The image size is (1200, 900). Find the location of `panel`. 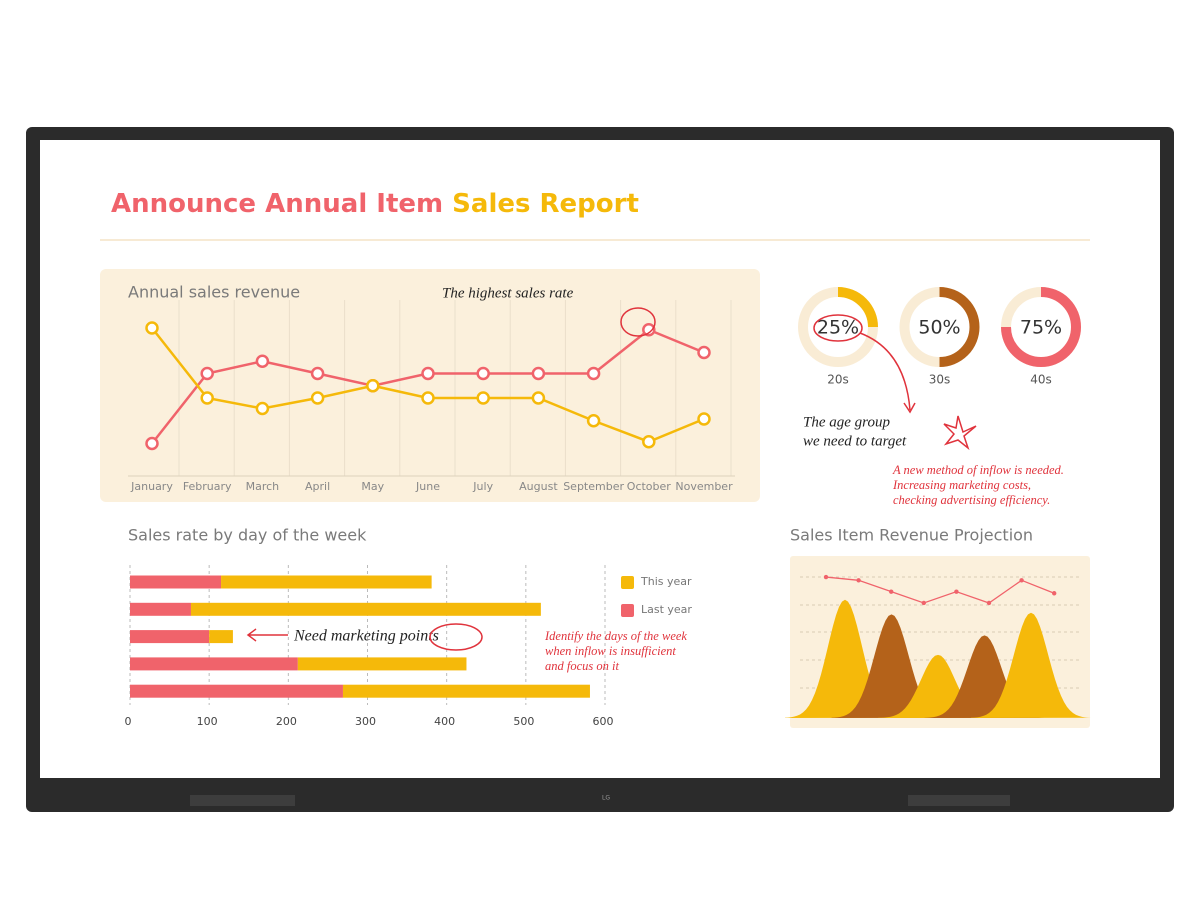

panel is located at coordinates (430, 385).